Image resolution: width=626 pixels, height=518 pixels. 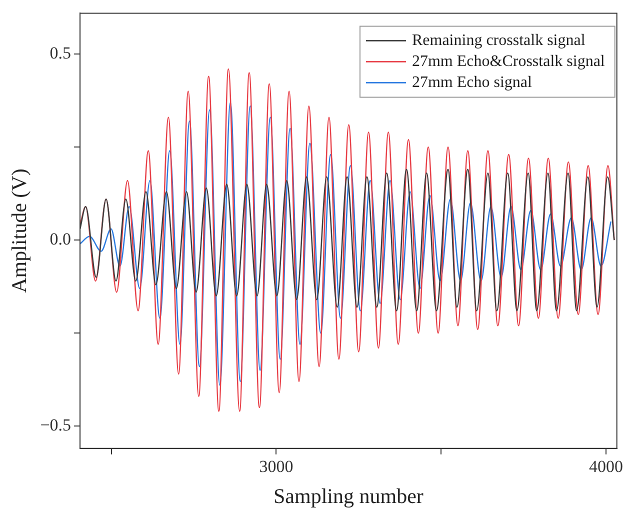 What do you see at coordinates (348, 496) in the screenshot?
I see `x-axis-title: Sampling number` at bounding box center [348, 496].